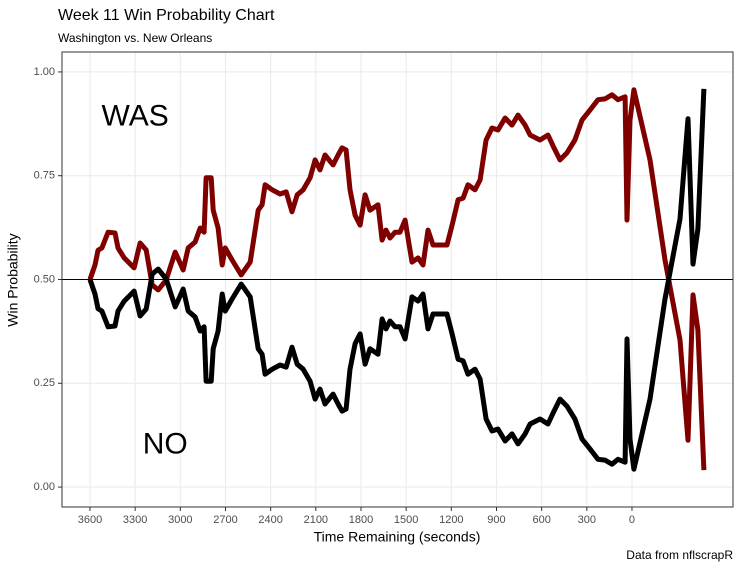  I want to click on x-tick-label: 1200, so click(451, 520).